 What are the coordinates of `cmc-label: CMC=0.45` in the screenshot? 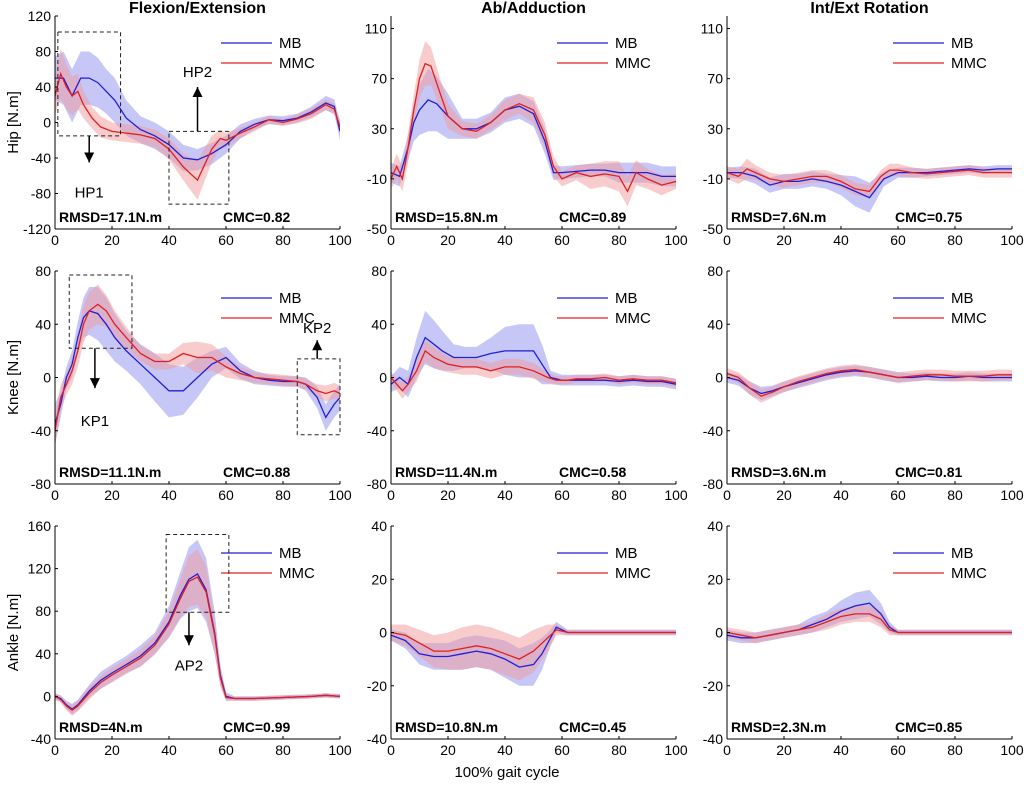 It's located at (593, 727).